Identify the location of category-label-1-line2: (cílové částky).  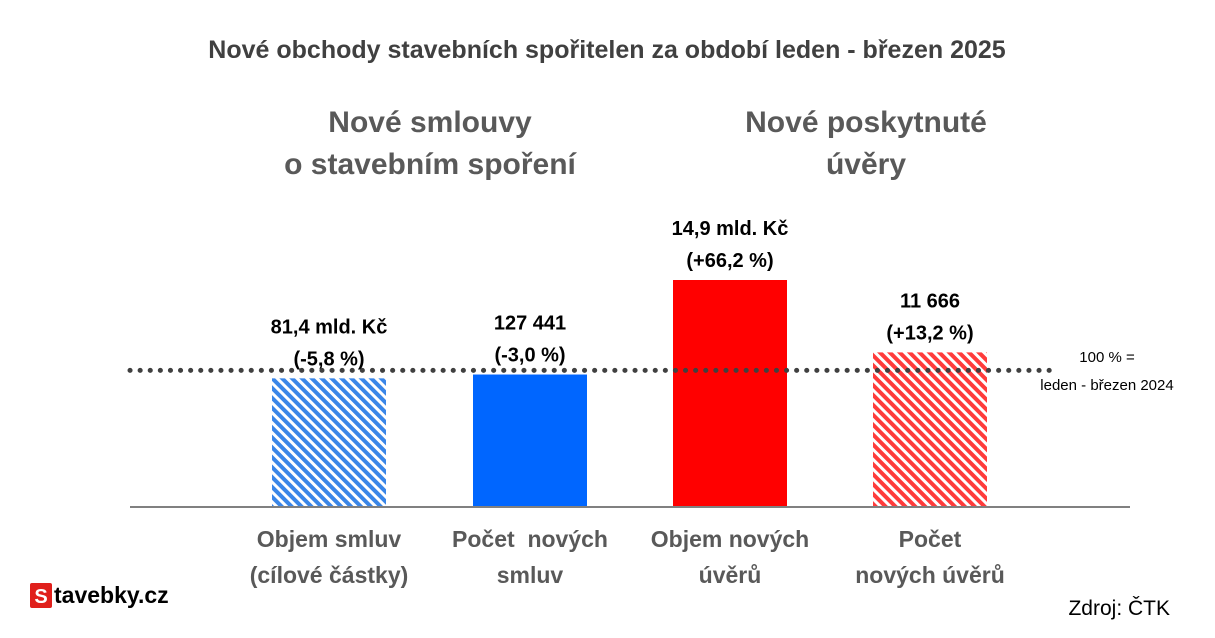
(329, 575).